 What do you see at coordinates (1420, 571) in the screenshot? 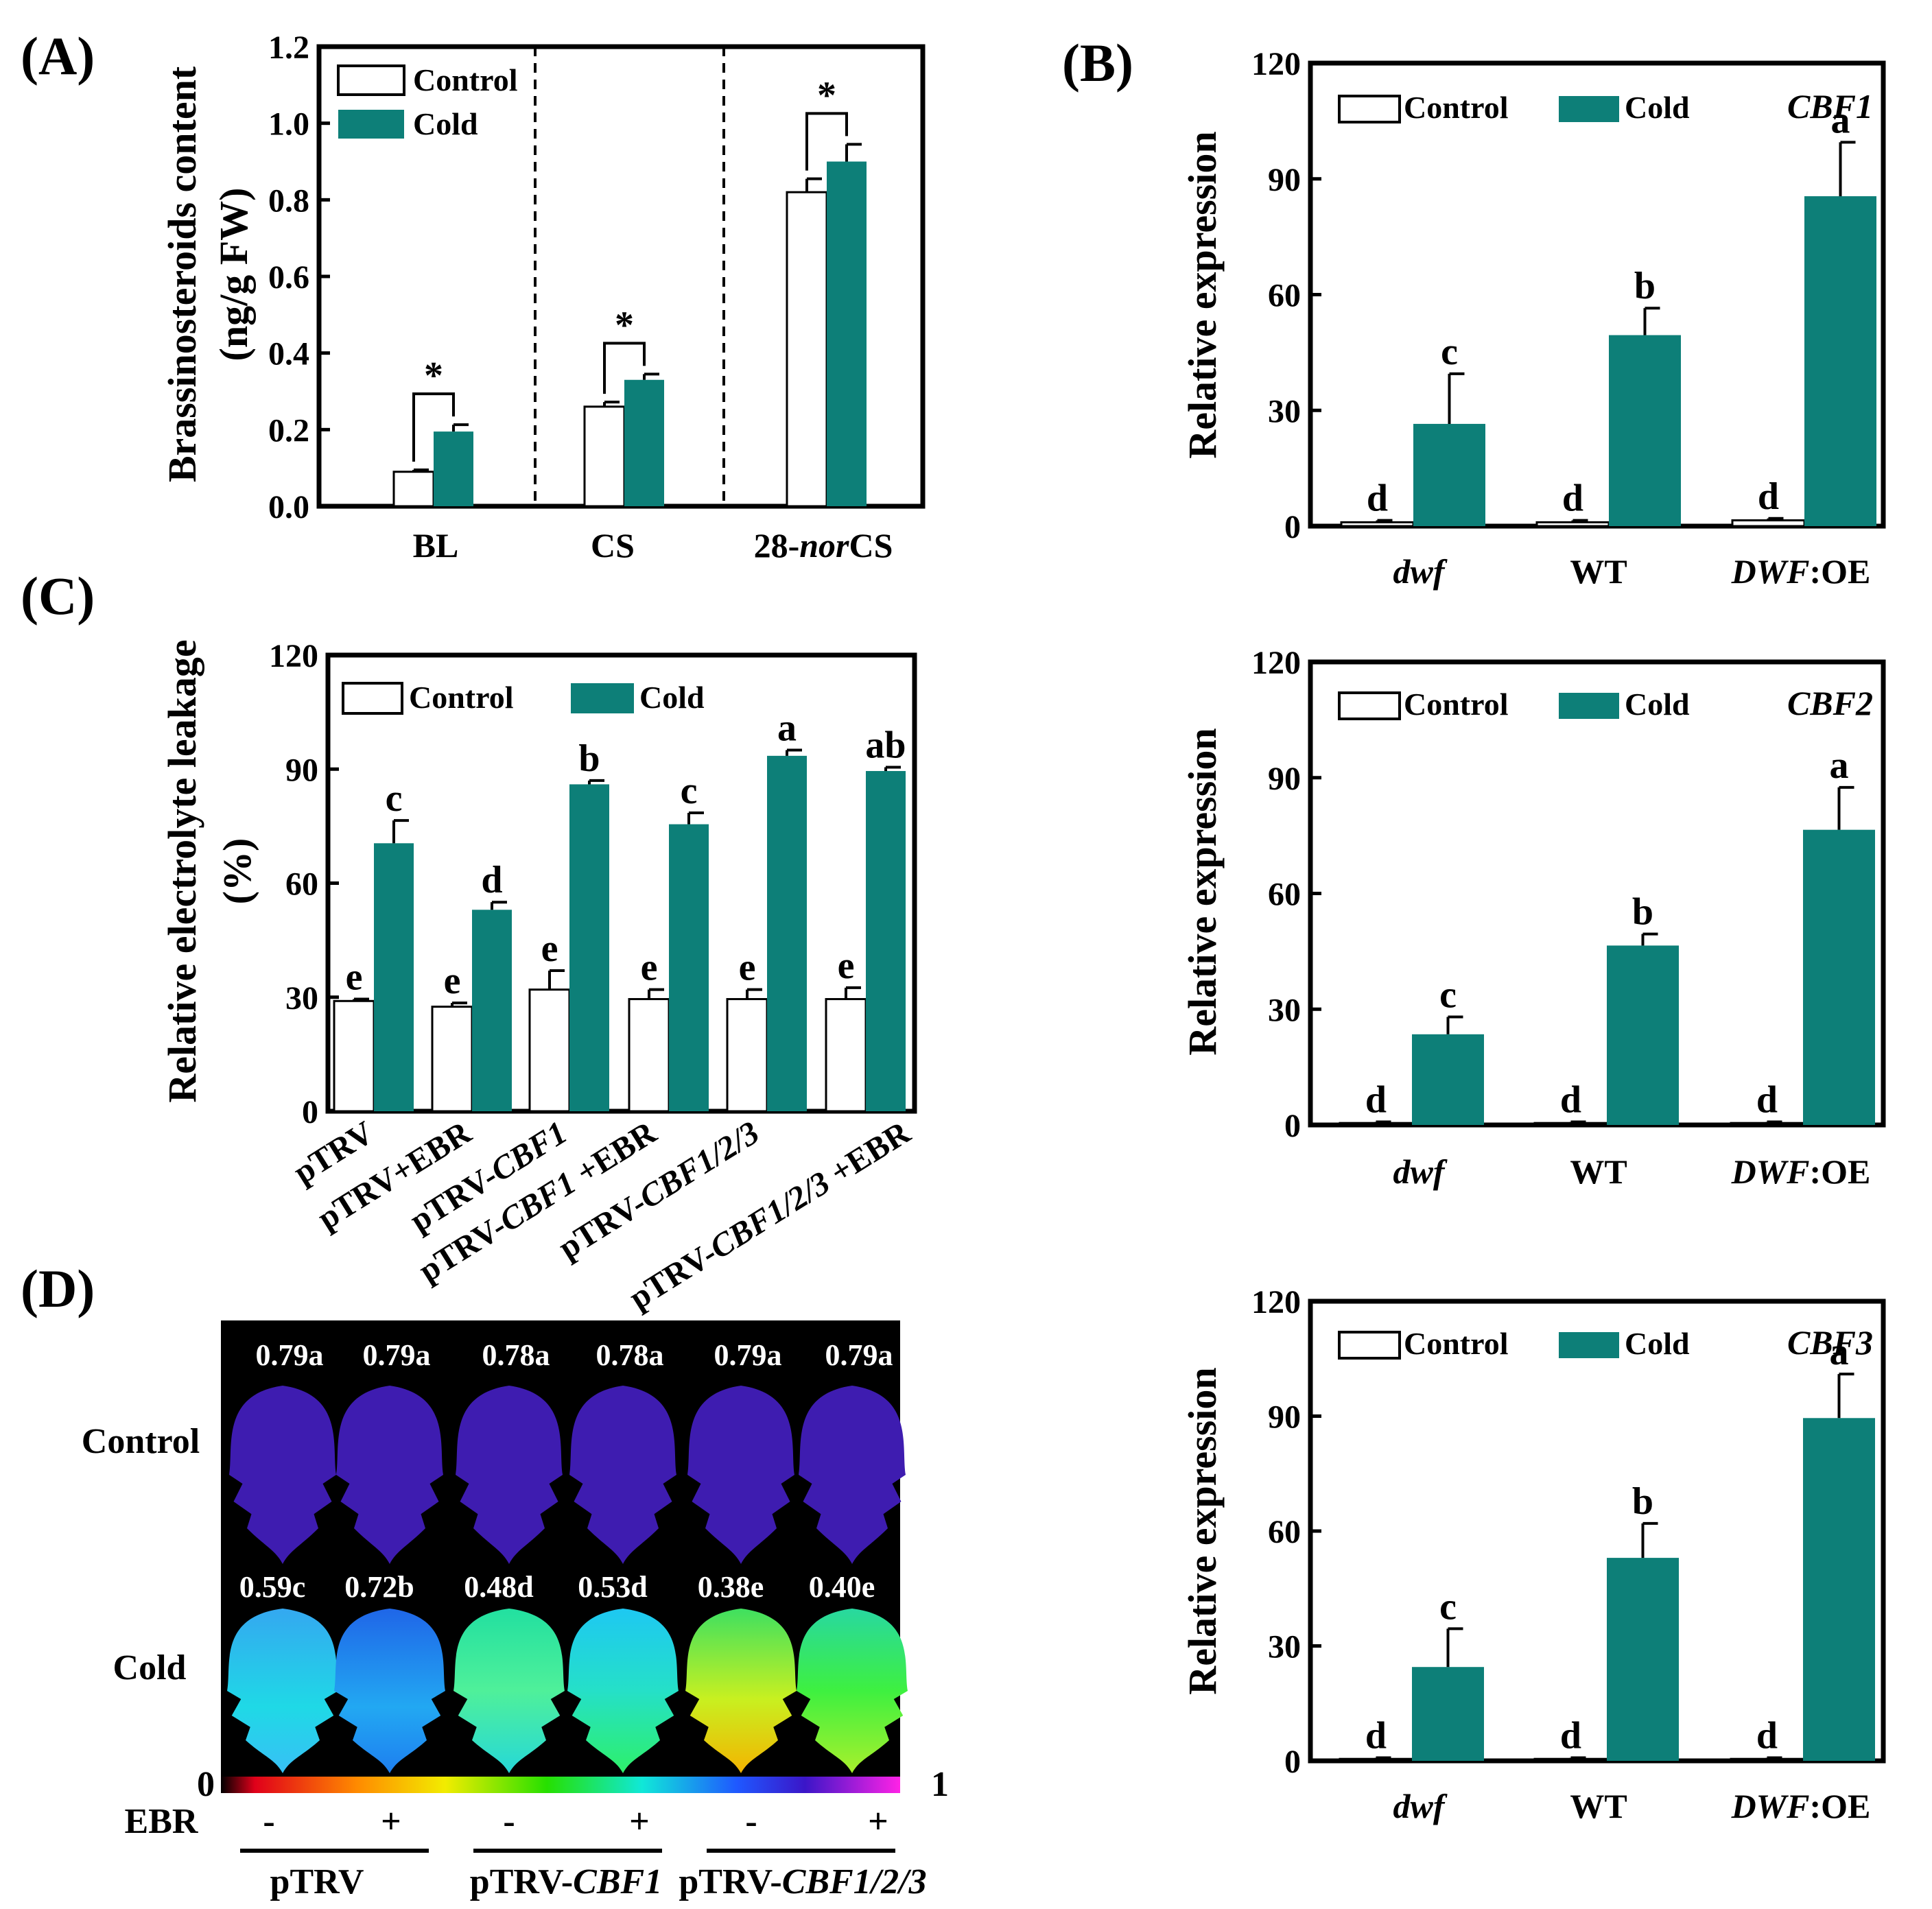
I see `b1-cat-dwf: dwf` at bounding box center [1420, 571].